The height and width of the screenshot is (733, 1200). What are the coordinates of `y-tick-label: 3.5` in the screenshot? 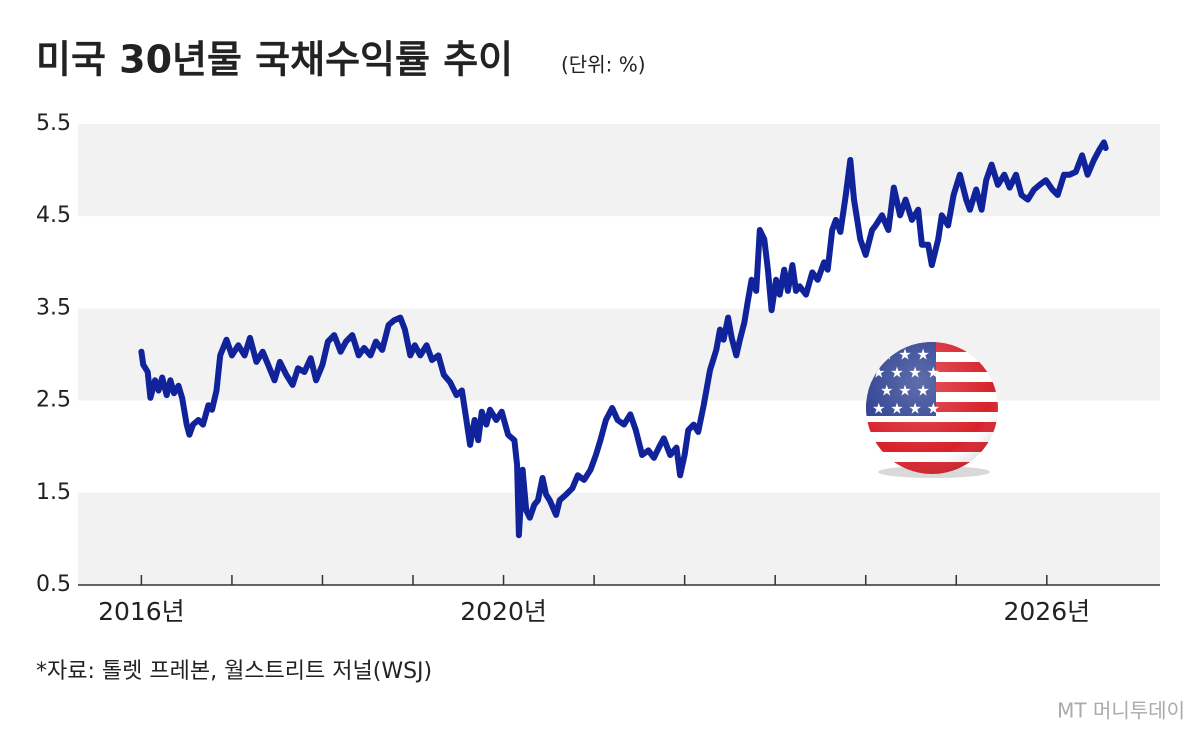 It's located at (53, 307).